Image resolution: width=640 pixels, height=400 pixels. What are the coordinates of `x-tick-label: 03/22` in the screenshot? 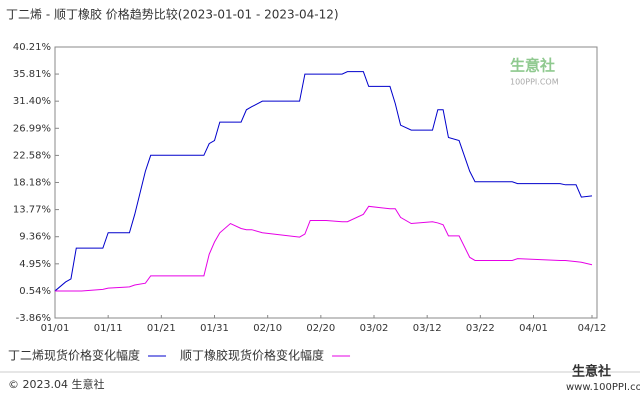 It's located at (480, 328).